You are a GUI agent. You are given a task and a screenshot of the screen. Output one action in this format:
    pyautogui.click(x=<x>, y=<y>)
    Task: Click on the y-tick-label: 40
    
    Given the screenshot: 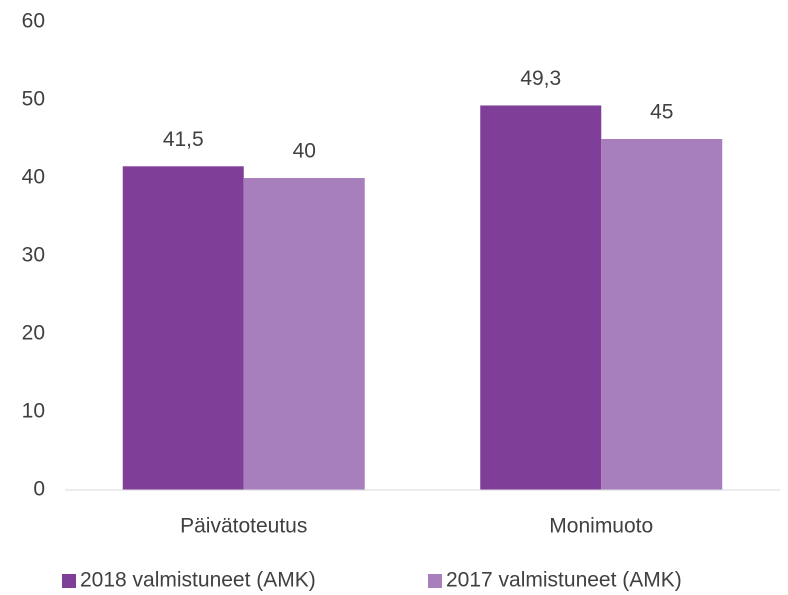 What is the action you would take?
    pyautogui.click(x=33, y=177)
    